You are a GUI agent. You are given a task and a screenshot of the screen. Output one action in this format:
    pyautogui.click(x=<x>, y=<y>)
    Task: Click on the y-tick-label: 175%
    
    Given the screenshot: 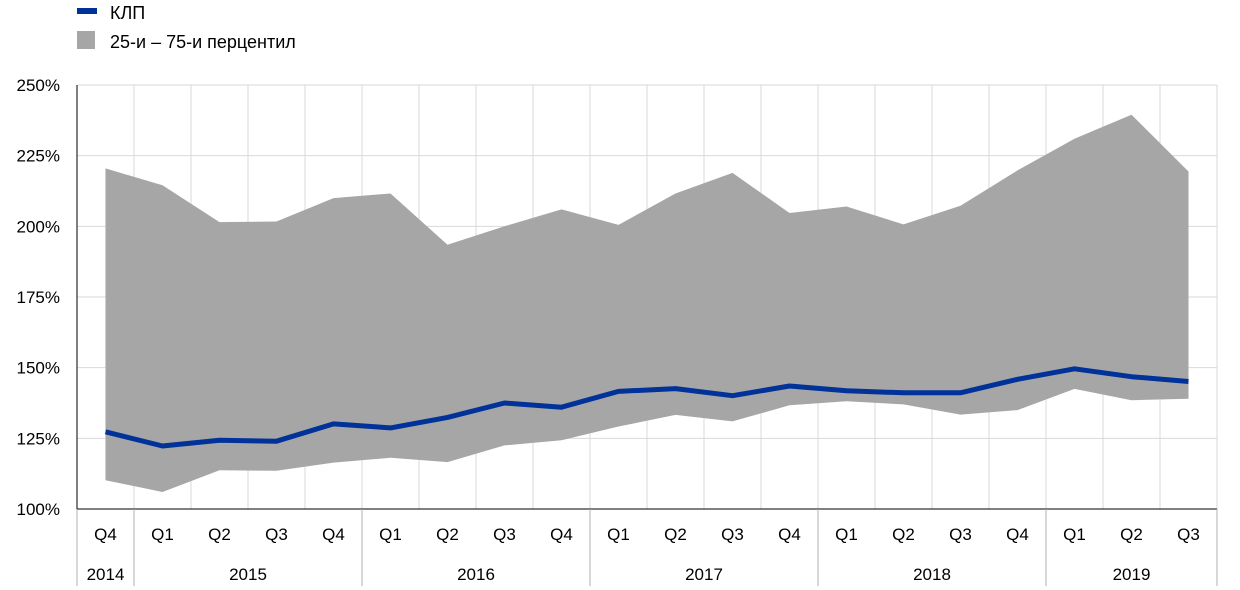 What is the action you would take?
    pyautogui.click(x=38, y=297)
    